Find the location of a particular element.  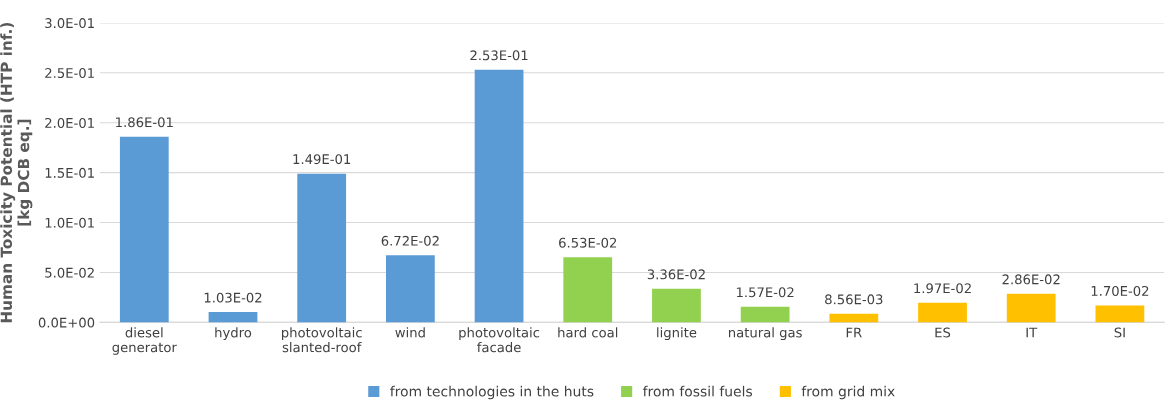

legend-label: from fossil fuels is located at coordinates (697, 391).